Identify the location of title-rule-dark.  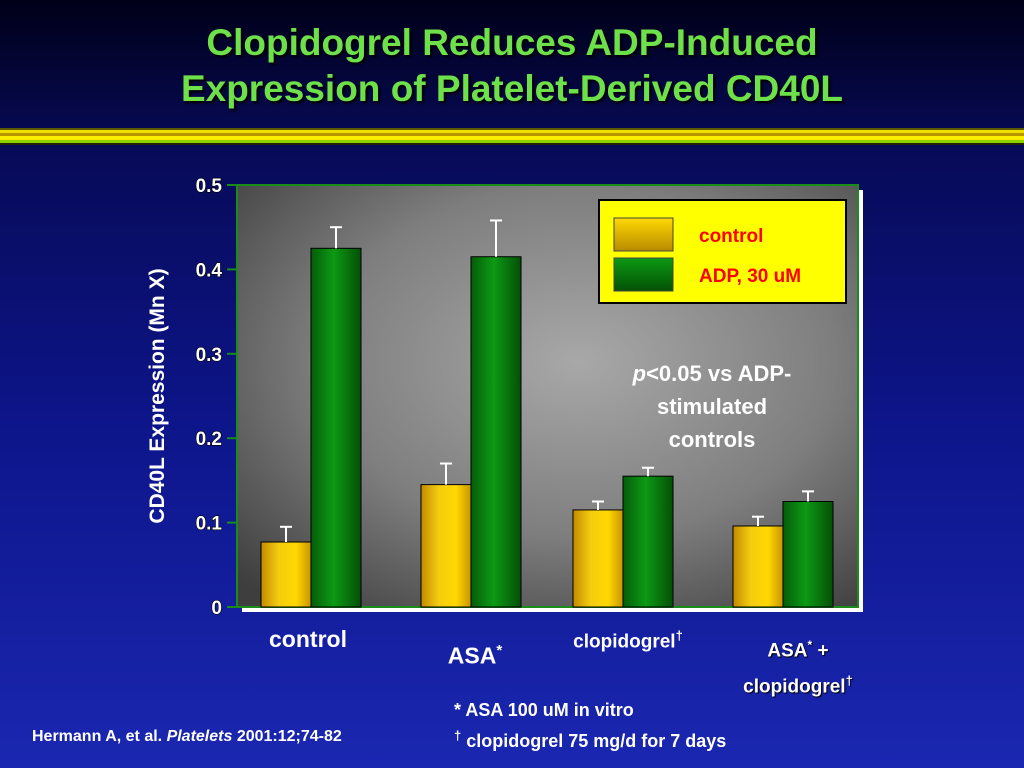
(512, 129).